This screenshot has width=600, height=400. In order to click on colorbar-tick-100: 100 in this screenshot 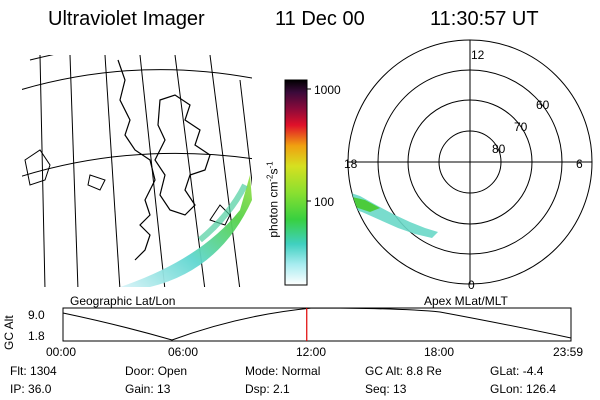, I will do `click(324, 202)`.